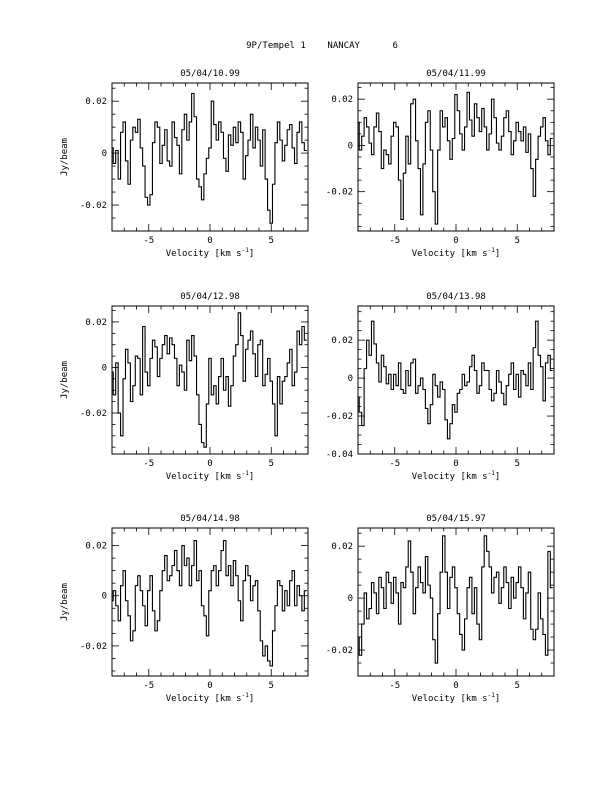 The image size is (612, 792). I want to click on panel-title: 05/04/10.99, so click(210, 74).